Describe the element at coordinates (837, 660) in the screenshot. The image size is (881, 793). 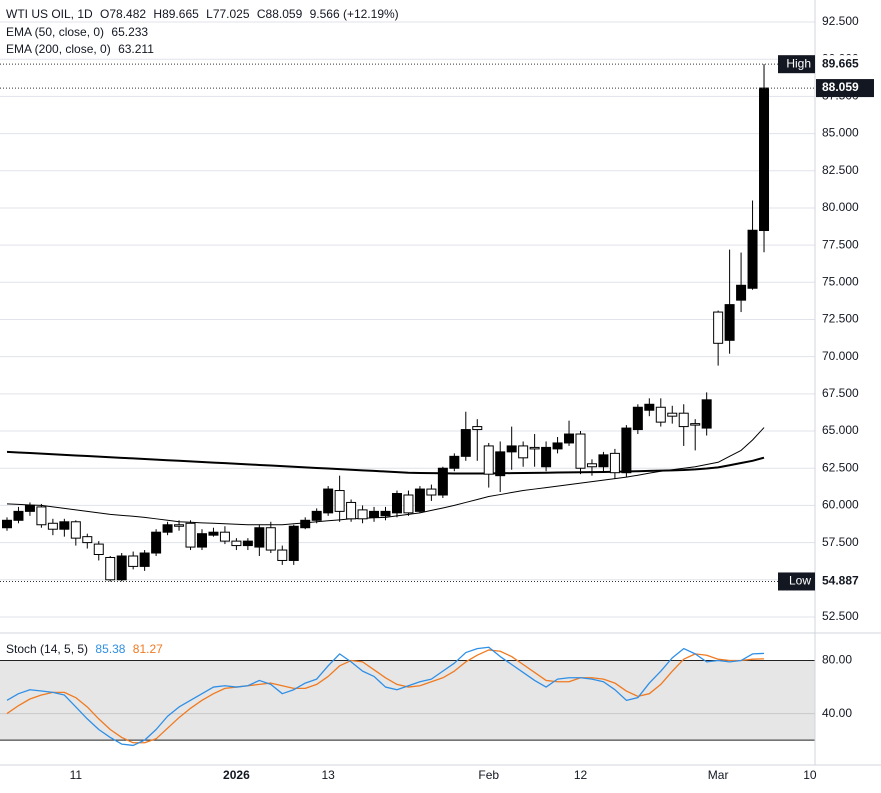
I see `y-tick-label: 80.00` at that location.